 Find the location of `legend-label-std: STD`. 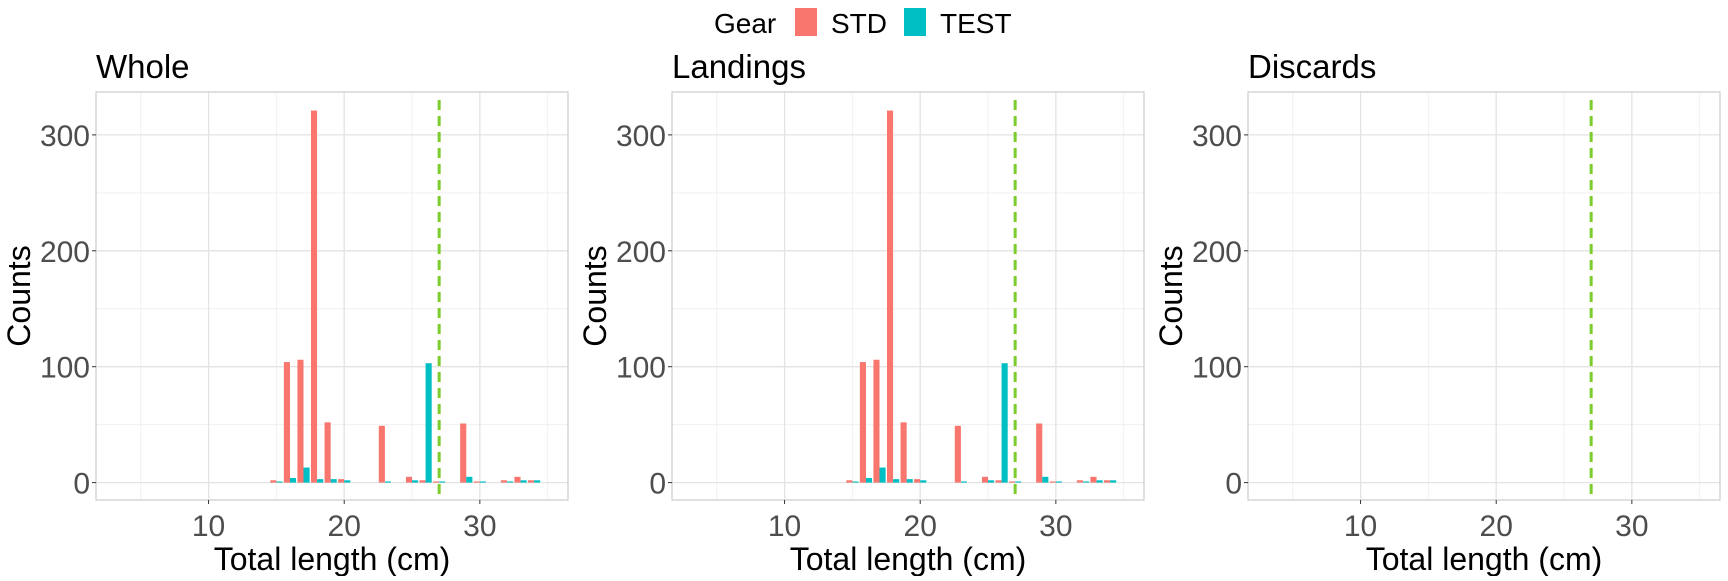

legend-label-std: STD is located at coordinates (859, 23).